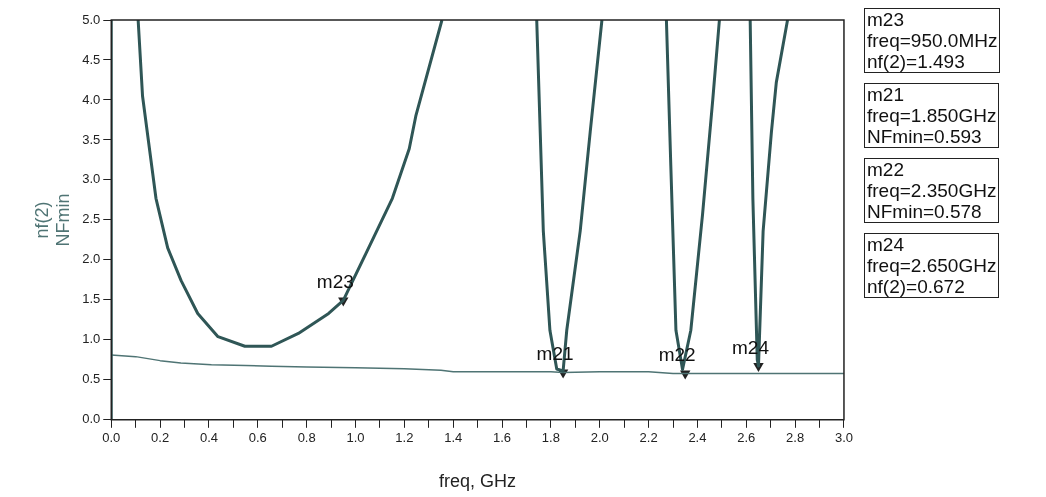  I want to click on y-tick-label: 5.0, so click(91, 19).